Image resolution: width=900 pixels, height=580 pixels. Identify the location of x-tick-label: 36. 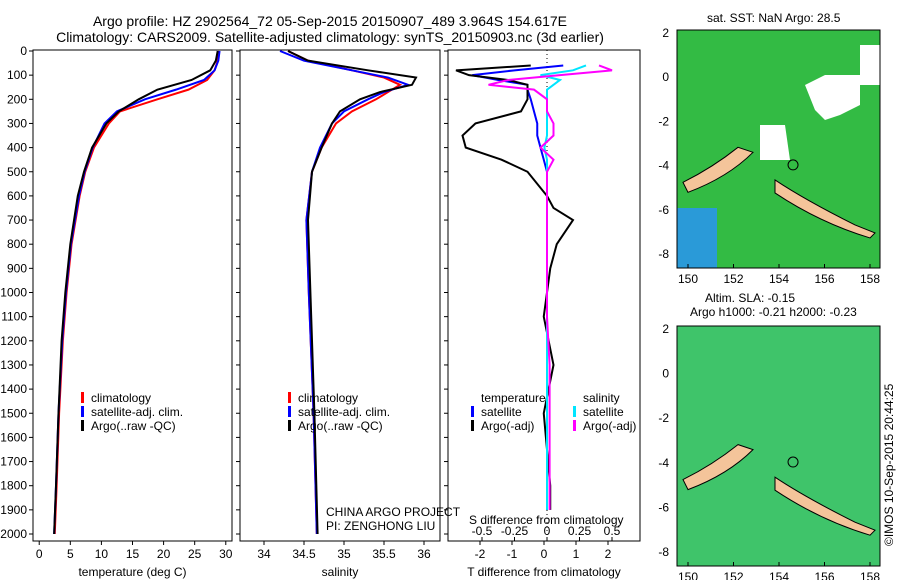
(424, 554).